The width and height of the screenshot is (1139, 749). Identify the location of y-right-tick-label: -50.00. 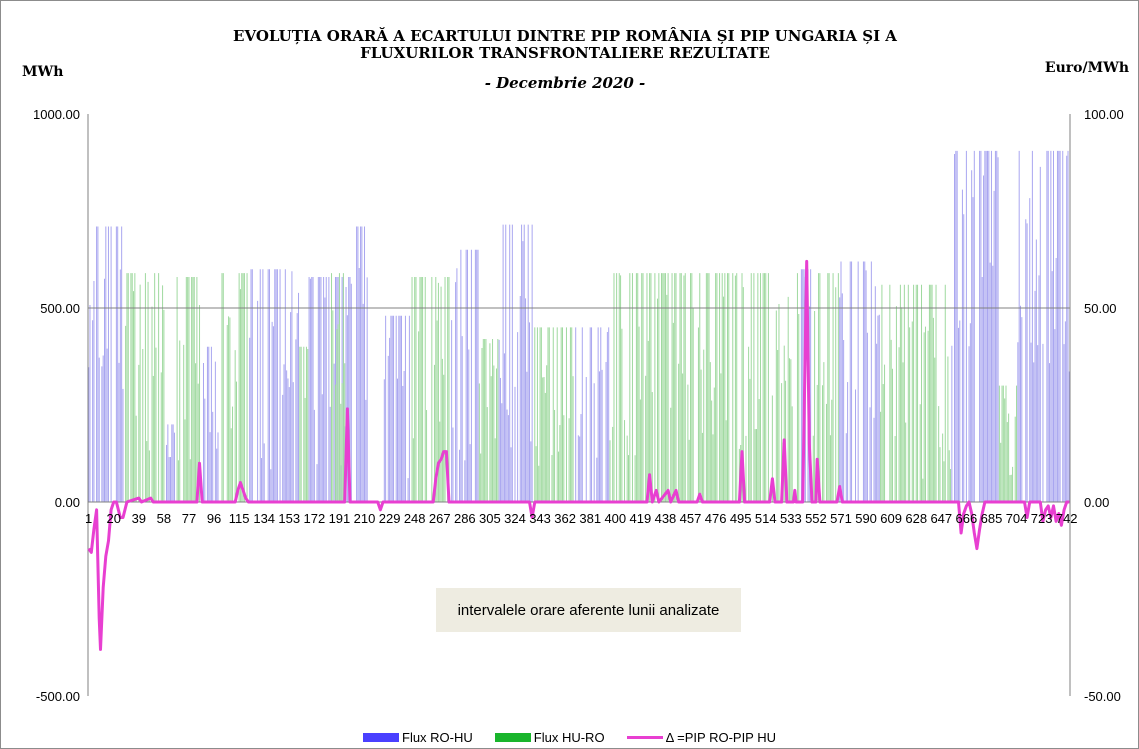
(1102, 696).